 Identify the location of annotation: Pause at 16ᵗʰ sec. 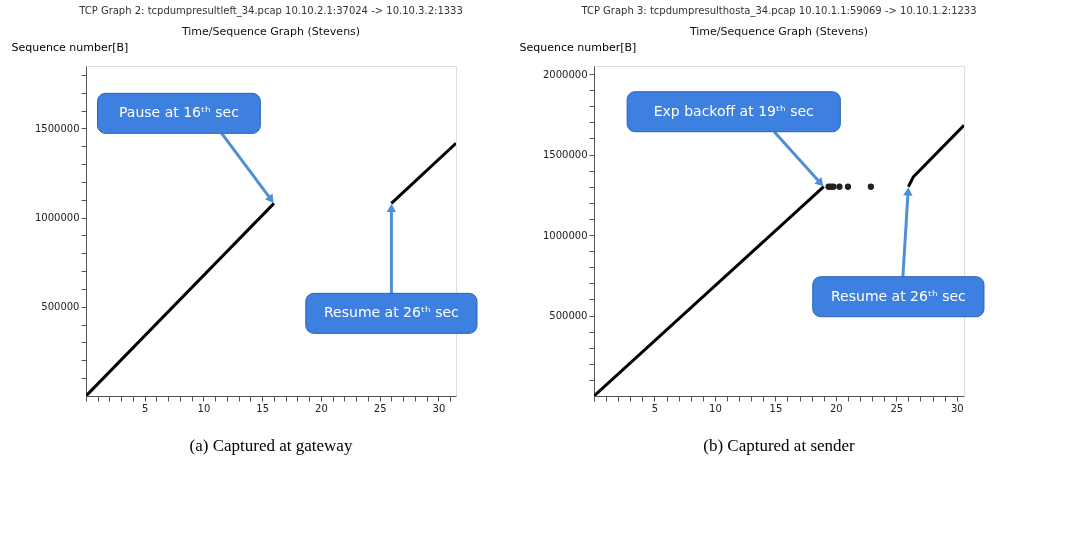
(179, 112).